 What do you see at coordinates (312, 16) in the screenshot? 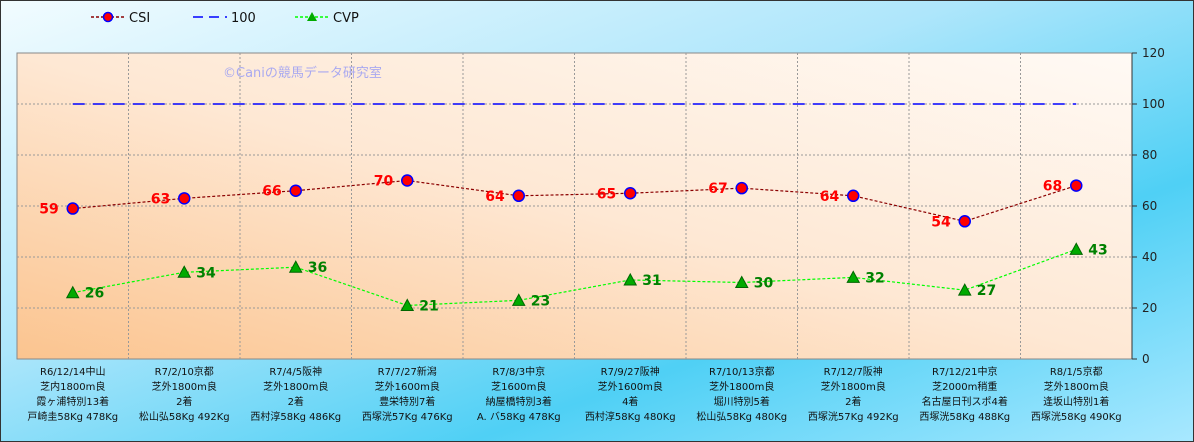
I see `legend-marker-triangle` at bounding box center [312, 16].